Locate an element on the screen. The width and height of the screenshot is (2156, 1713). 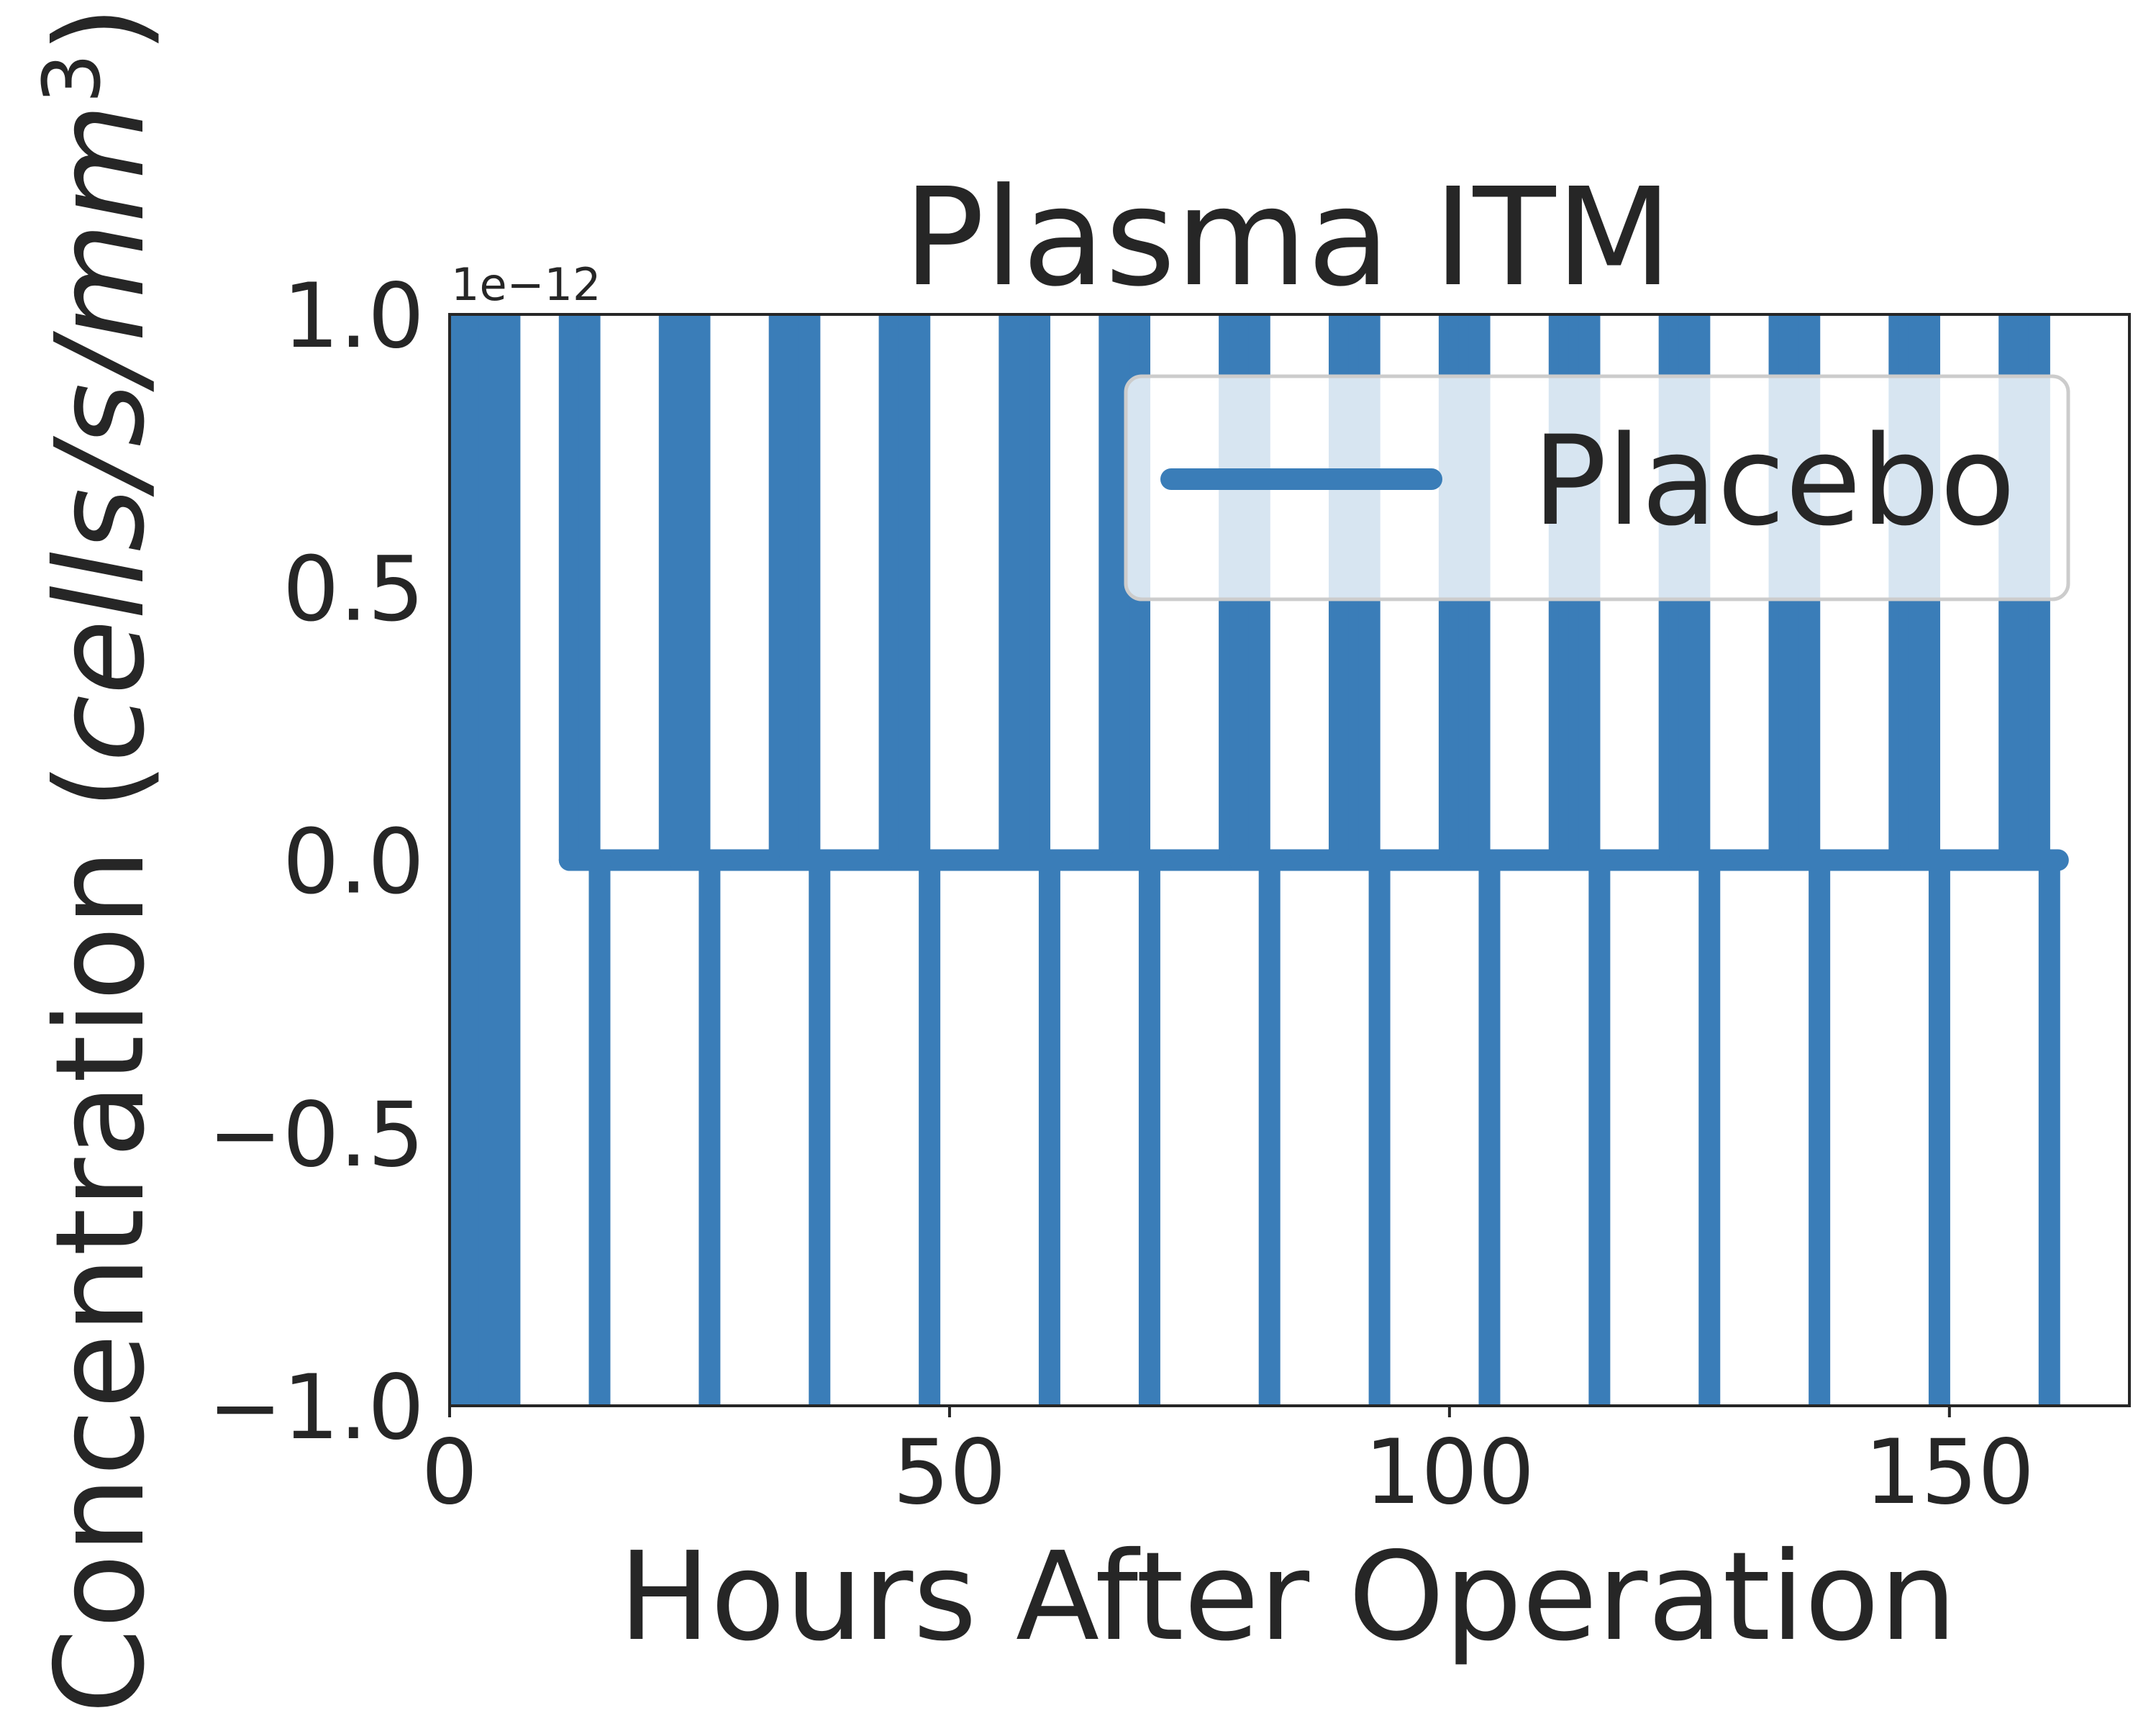
y-axis-label: Concentration (cells/s/mm3) is located at coordinates (99, 859).